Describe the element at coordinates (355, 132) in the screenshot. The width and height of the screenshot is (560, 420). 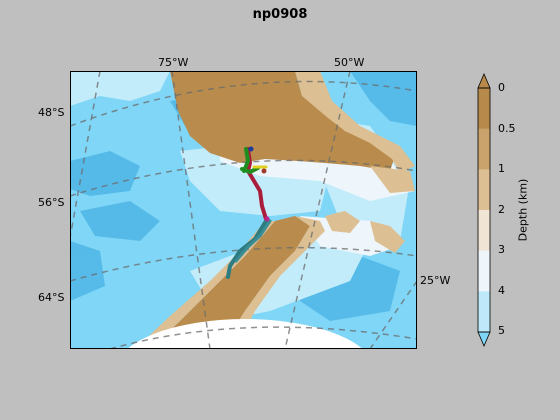
I see `south-america-margin` at that location.